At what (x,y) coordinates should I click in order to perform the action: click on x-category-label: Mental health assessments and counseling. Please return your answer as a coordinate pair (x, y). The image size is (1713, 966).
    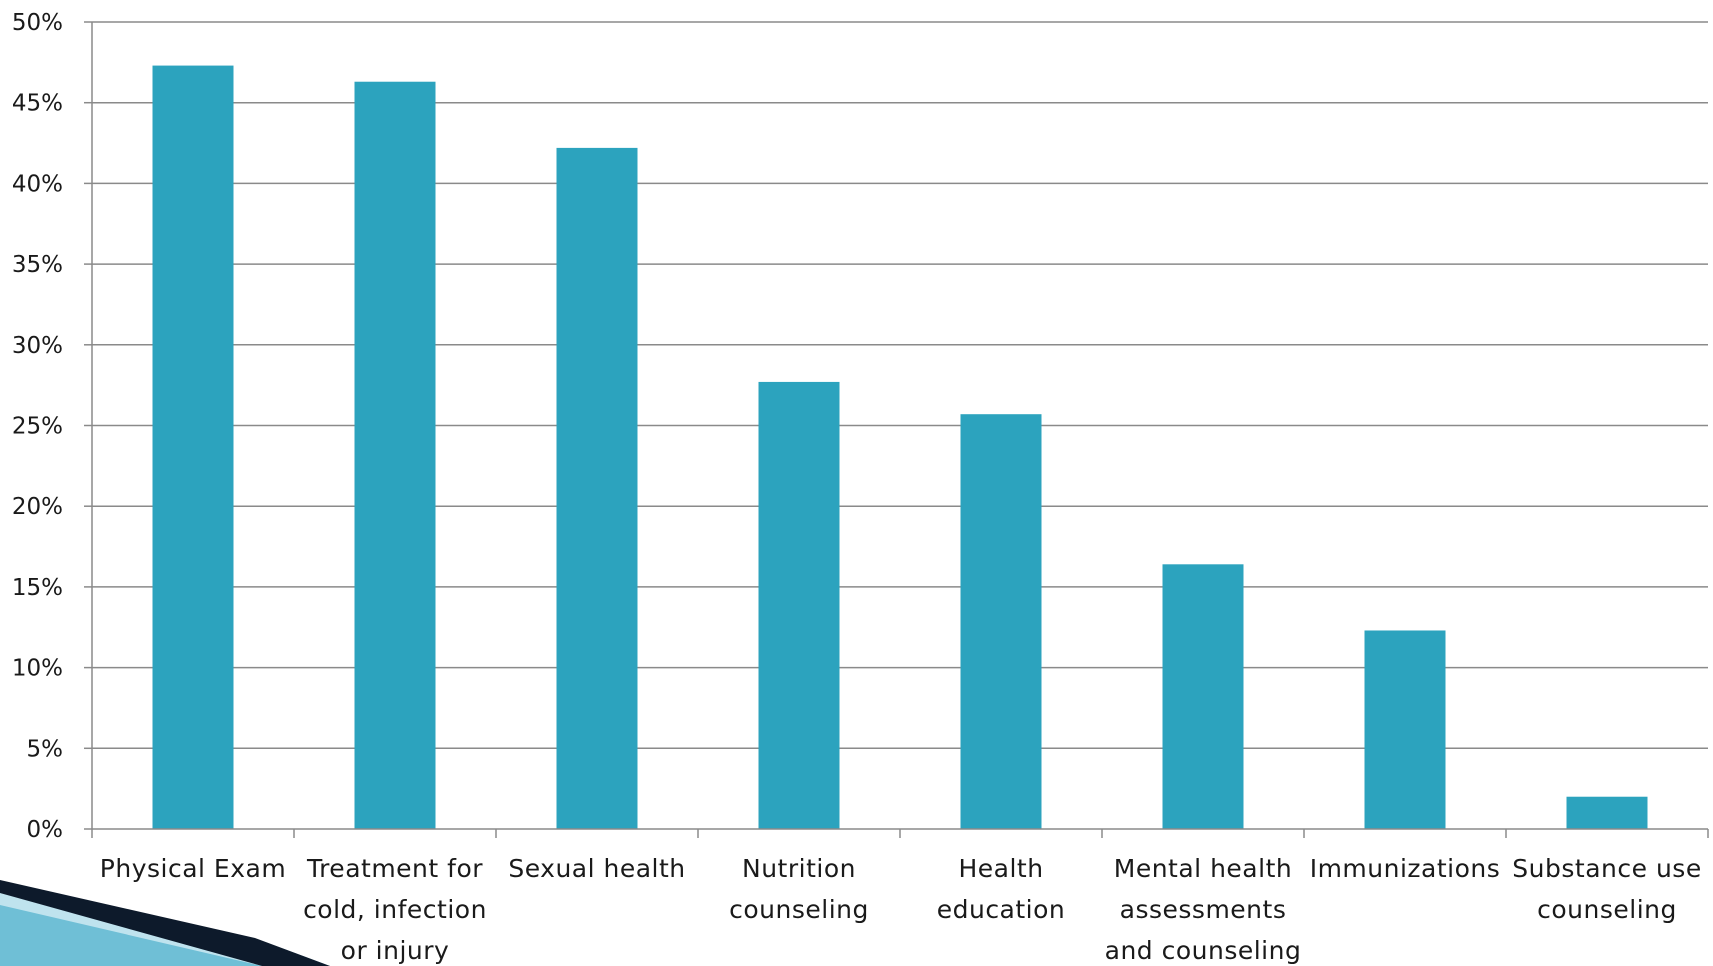
    Looking at the image, I should click on (1203, 909).